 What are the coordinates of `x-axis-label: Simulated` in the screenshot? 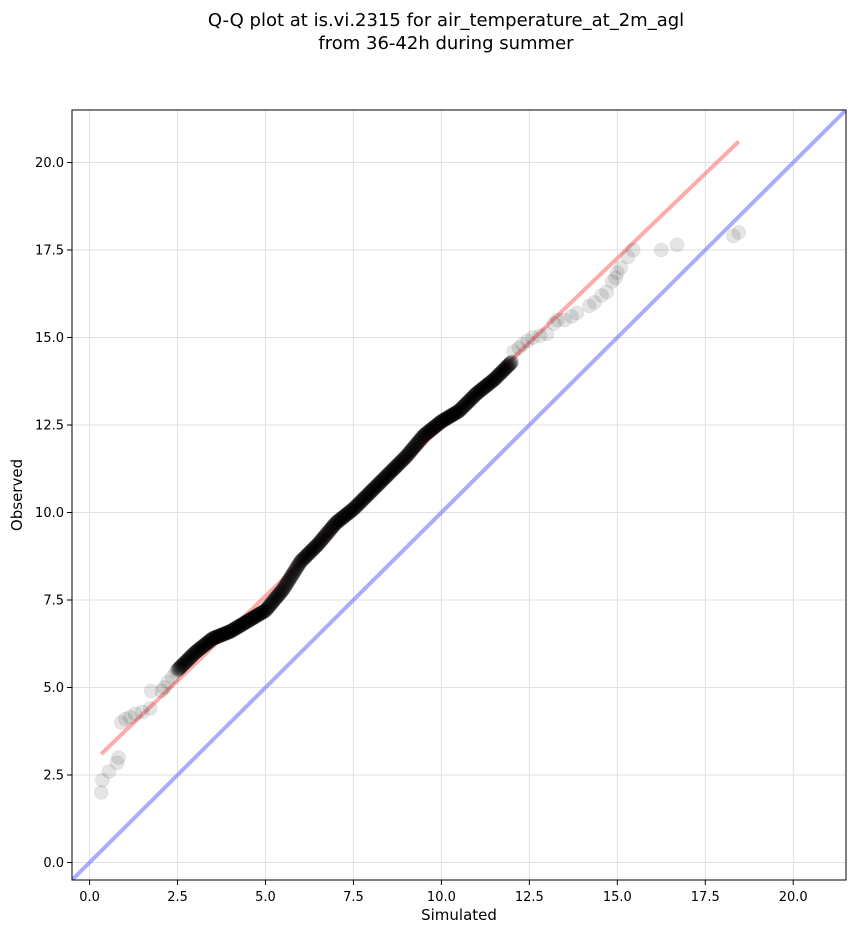 It's located at (459, 915).